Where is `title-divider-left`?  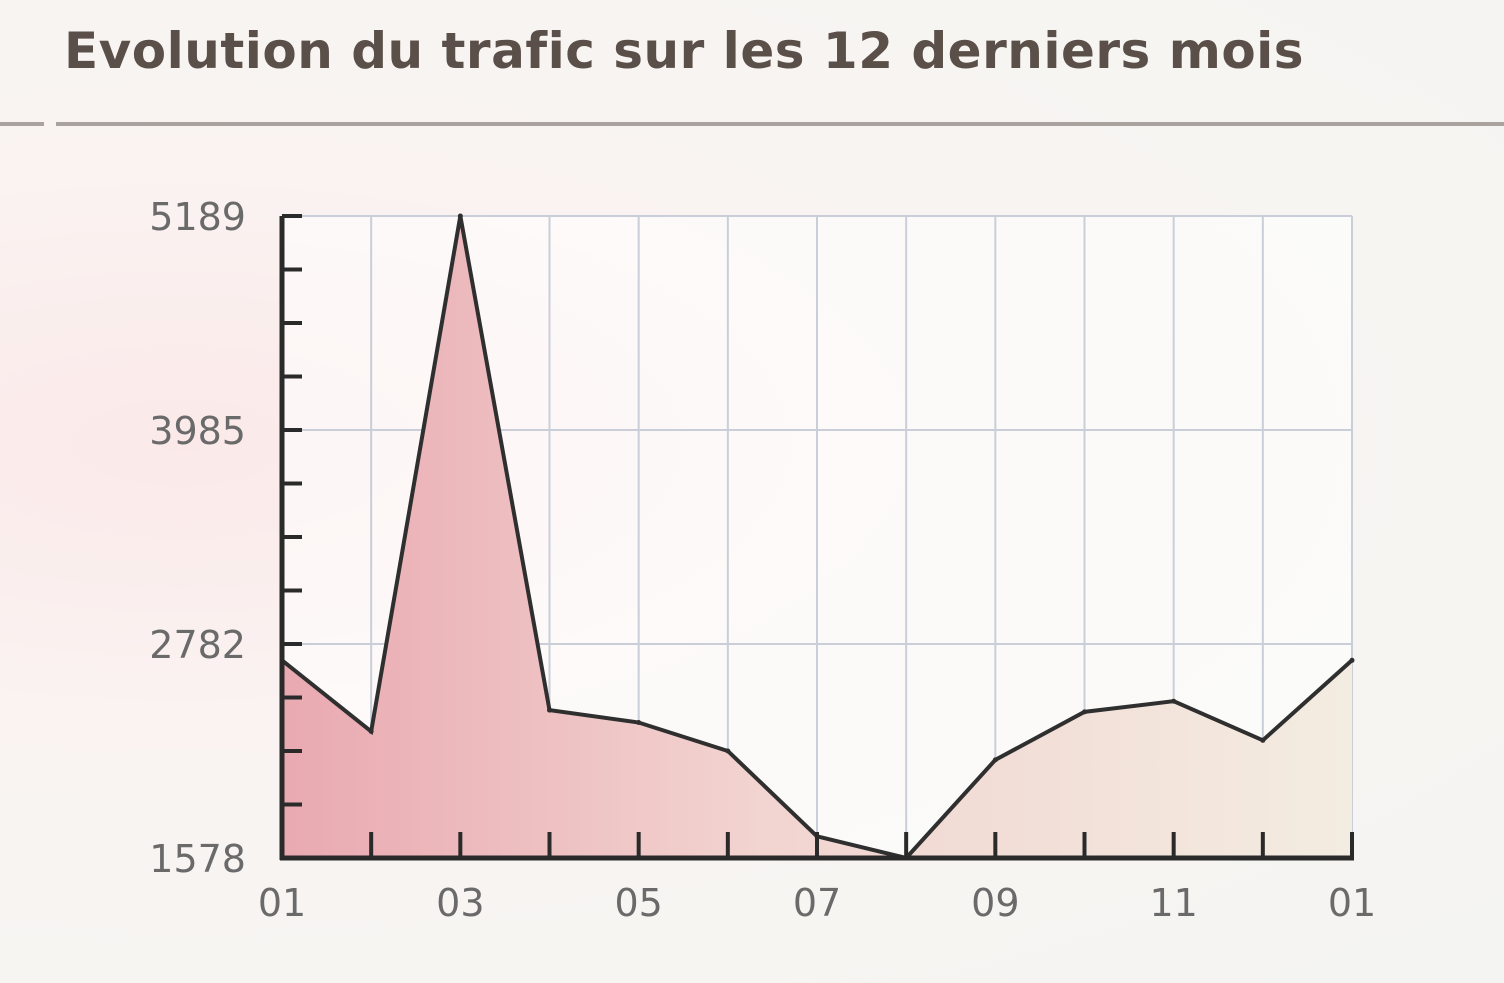
title-divider-left is located at coordinates (22, 124).